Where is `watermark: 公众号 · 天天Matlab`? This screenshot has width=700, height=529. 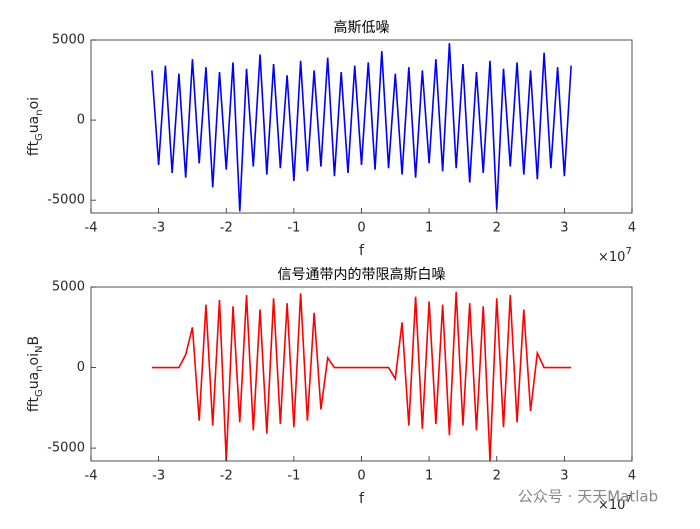
watermark: 公众号 · 天天Matlab is located at coordinates (588, 497).